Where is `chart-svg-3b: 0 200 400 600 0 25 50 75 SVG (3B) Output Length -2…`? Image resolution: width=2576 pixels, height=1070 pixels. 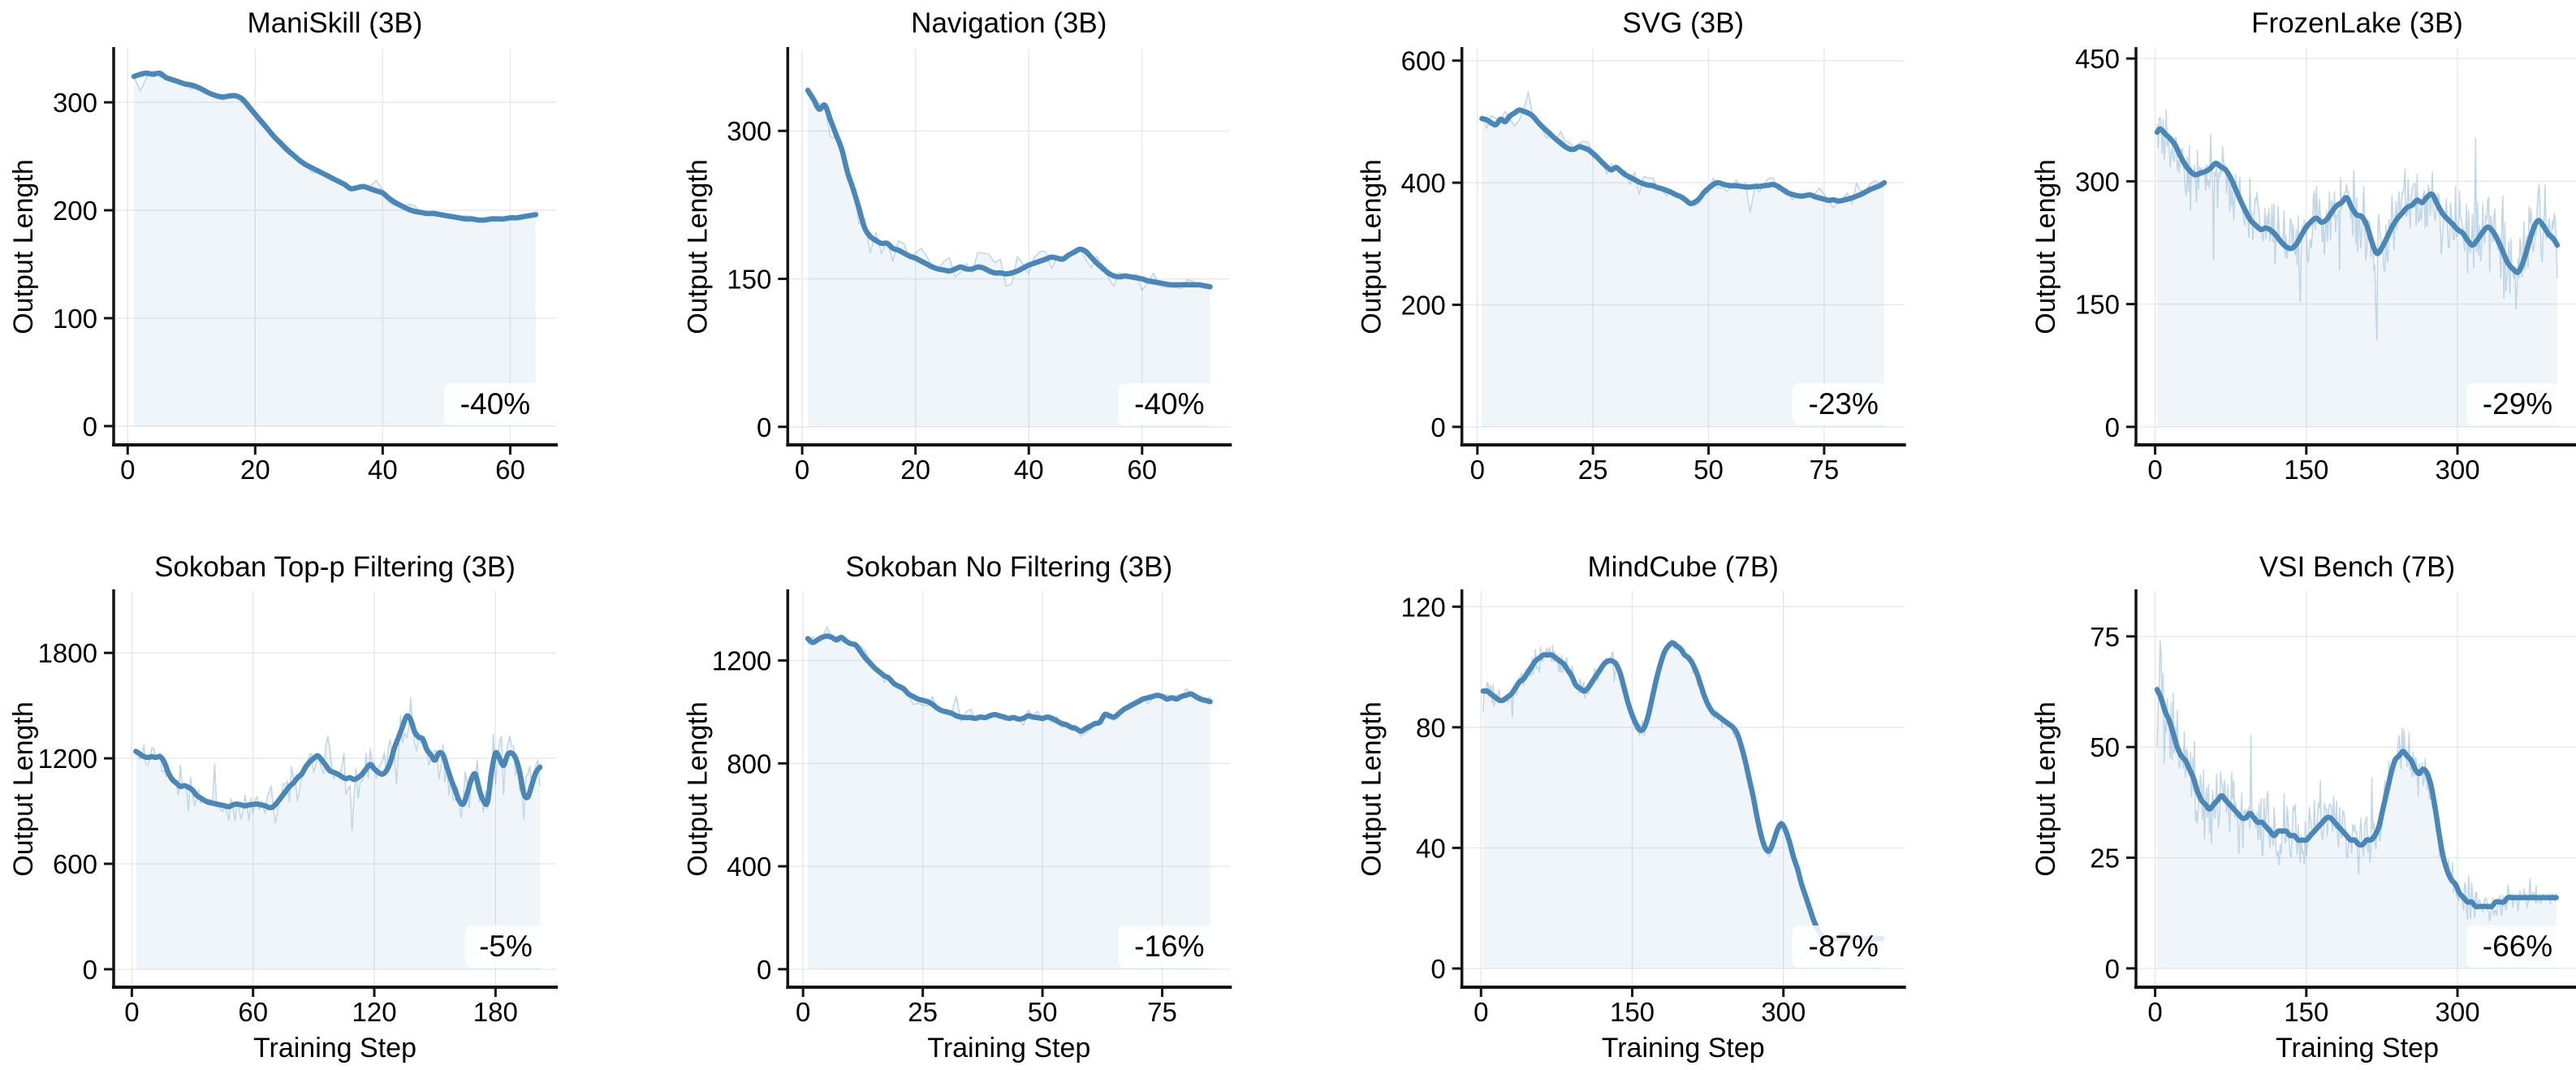 chart-svg-3b: 0 200 400 600 0 25 50 75 SVG (3B) Output Length -2… is located at coordinates (1631, 246).